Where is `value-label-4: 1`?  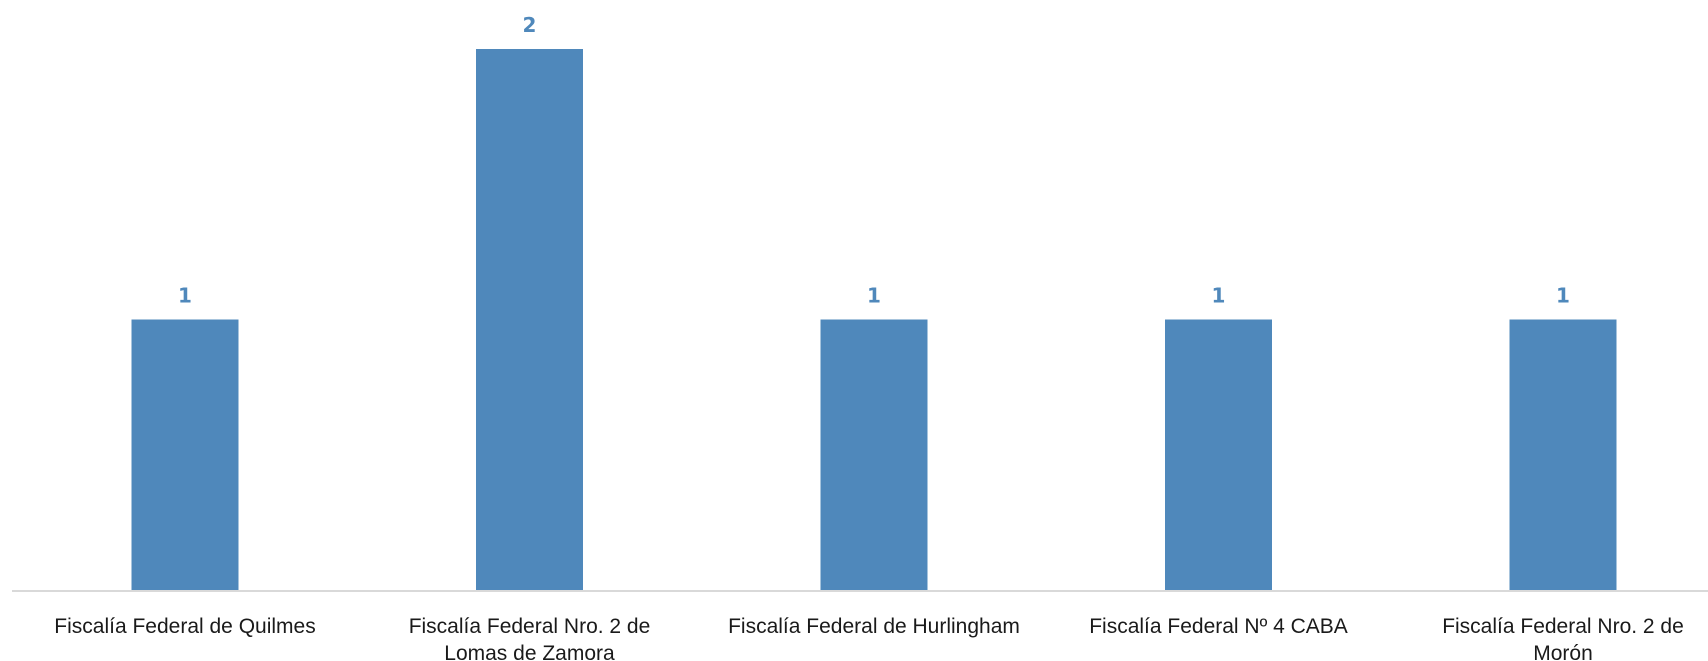 value-label-4: 1 is located at coordinates (1219, 296).